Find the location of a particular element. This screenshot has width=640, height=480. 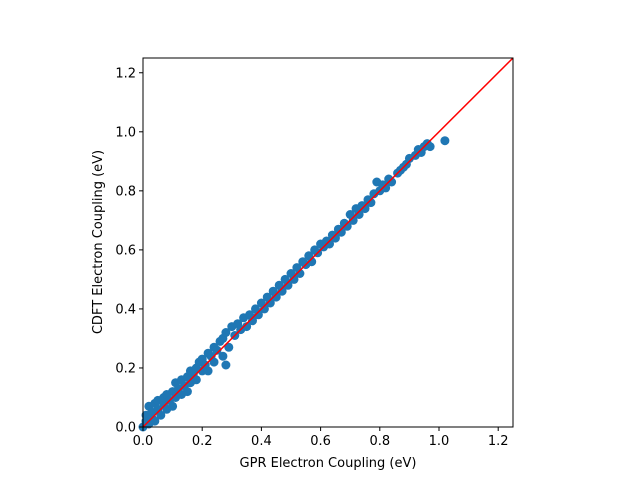

x-tick-label: 0.8 is located at coordinates (379, 441).